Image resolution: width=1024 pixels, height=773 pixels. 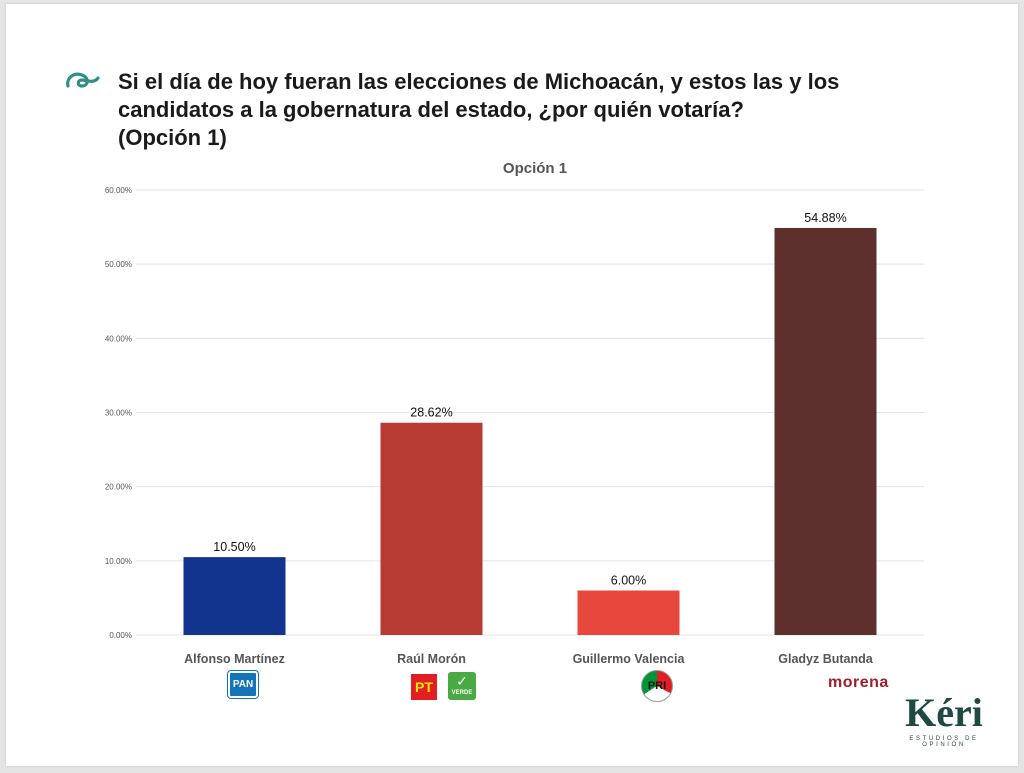 What do you see at coordinates (629, 659) in the screenshot?
I see `x-category-label: Guillermo Valencia` at bounding box center [629, 659].